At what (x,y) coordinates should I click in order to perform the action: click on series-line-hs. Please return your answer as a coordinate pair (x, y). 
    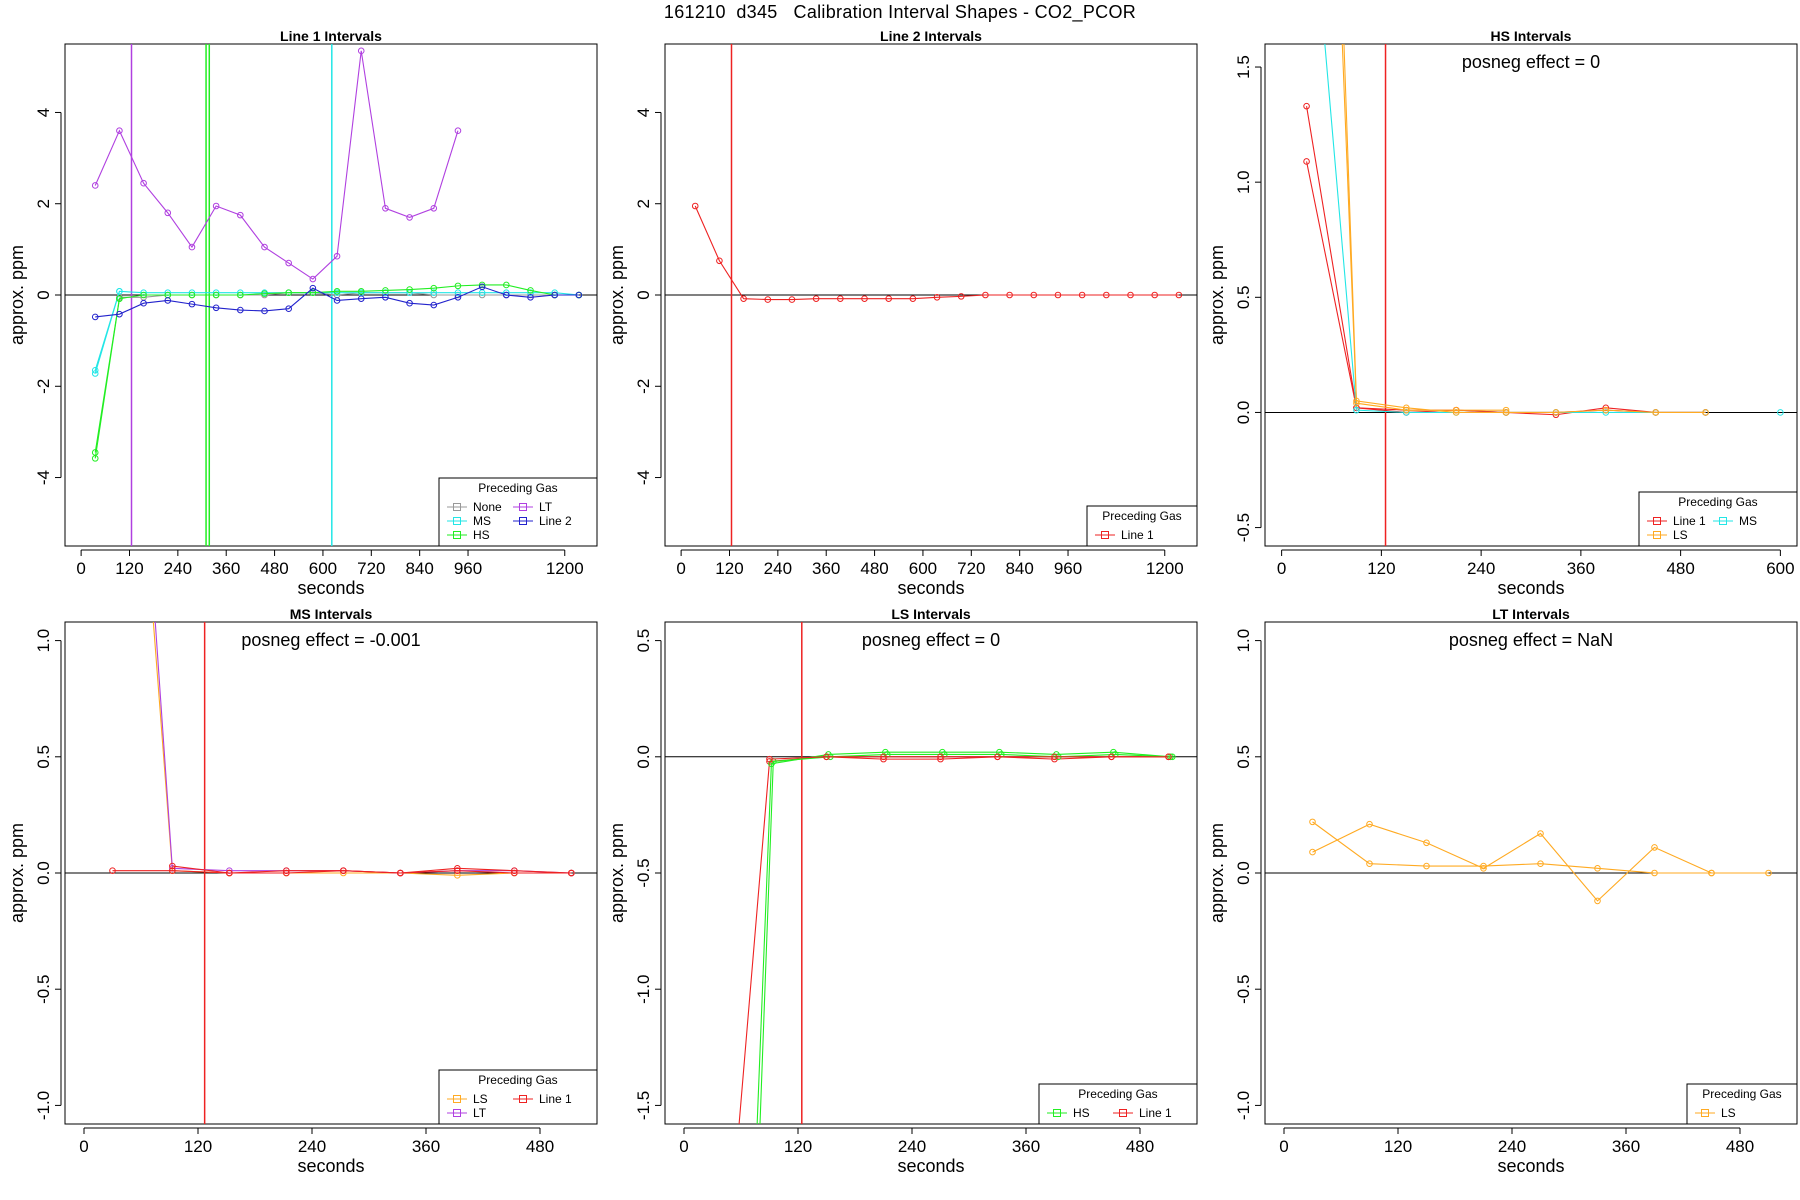
    Looking at the image, I should click on (966, 938).